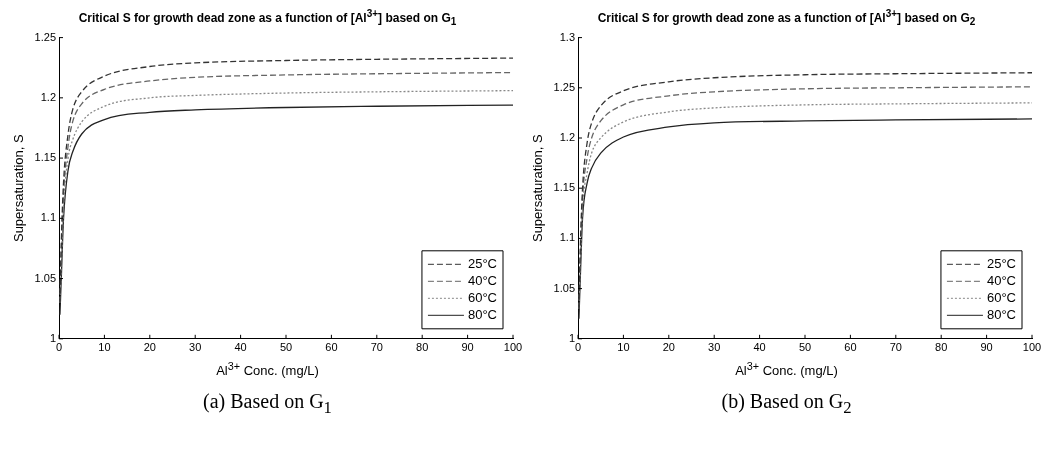  What do you see at coordinates (786, 404) in the screenshot?
I see `text: (b) Based on G$_{2}$` at bounding box center [786, 404].